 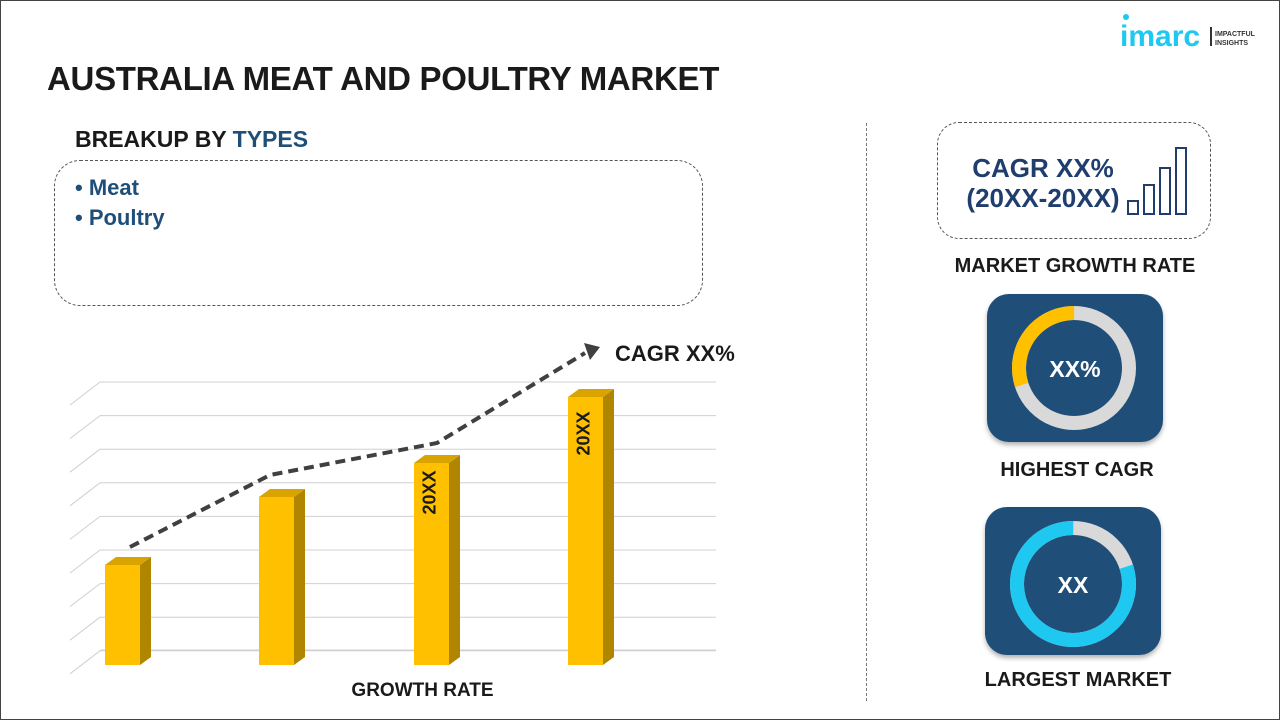 I want to click on largest-value: XX, so click(x=1073, y=585).